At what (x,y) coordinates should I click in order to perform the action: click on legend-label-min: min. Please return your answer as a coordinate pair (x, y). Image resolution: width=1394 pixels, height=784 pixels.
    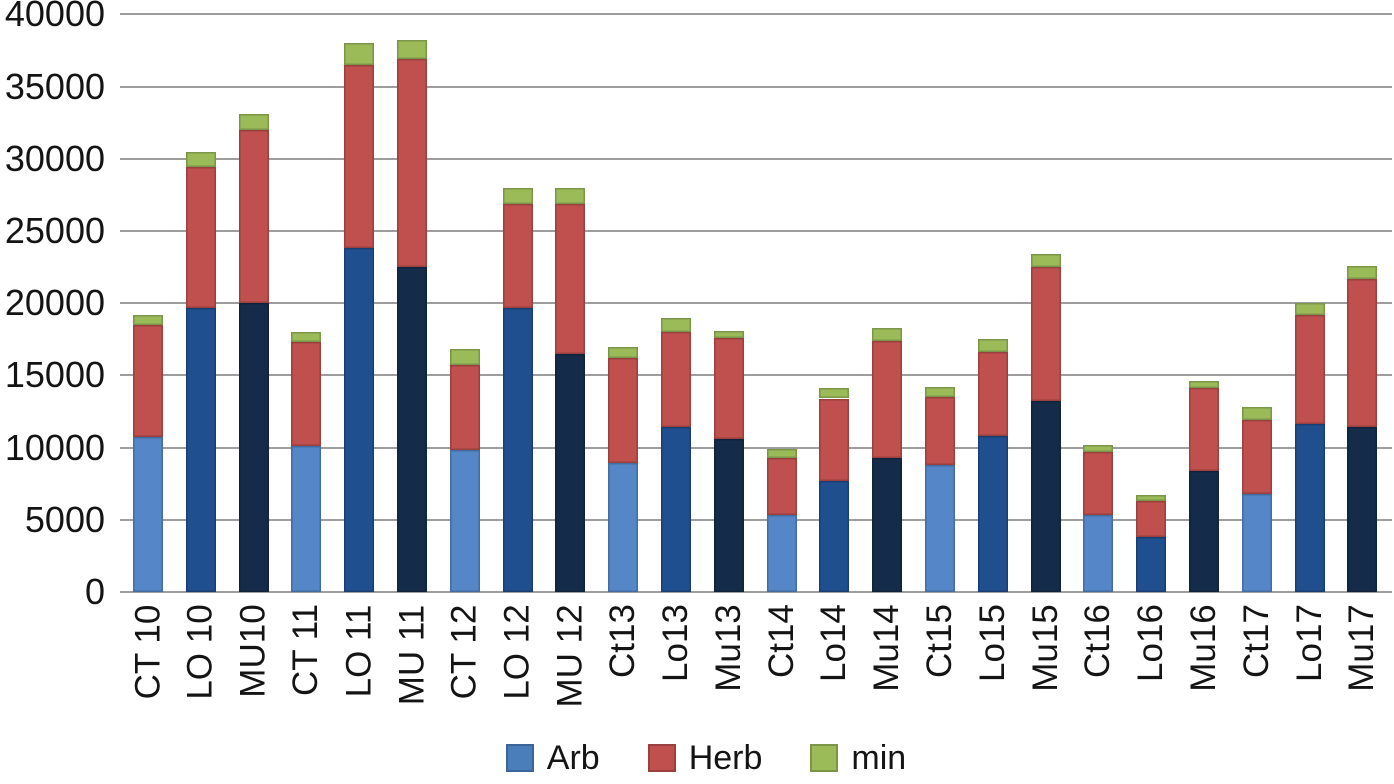
    Looking at the image, I should click on (879, 758).